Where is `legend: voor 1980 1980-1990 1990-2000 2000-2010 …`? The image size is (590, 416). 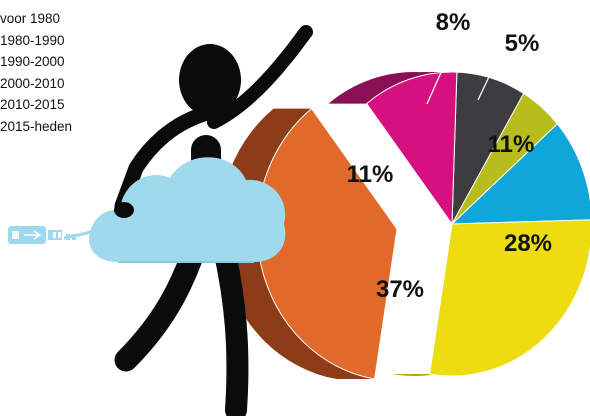 legend: voor 1980 1980-1990 1990-2000 2000-2010 … is located at coordinates (36, 73).